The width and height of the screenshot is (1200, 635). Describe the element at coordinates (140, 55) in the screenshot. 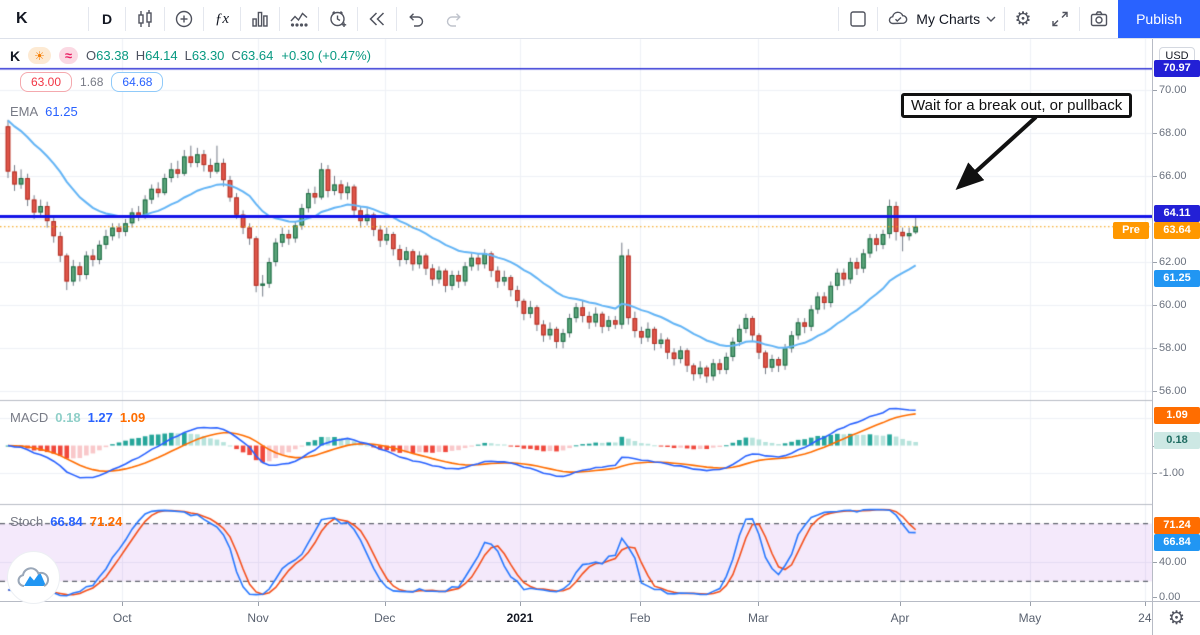

I see `ohlc-letter: H` at that location.